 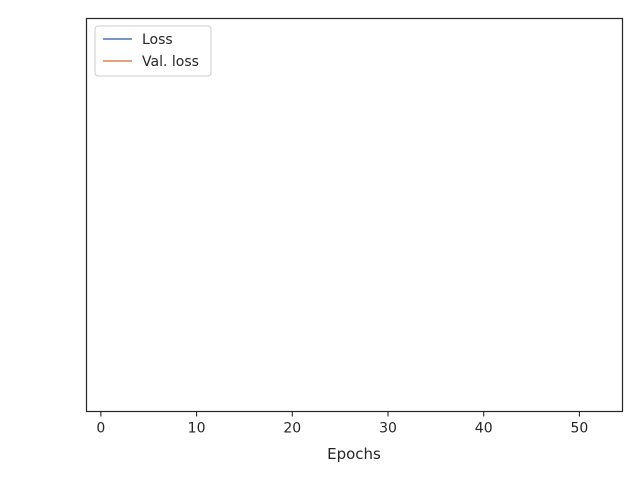 I want to click on legend-label: Val. loss, so click(x=170, y=62).